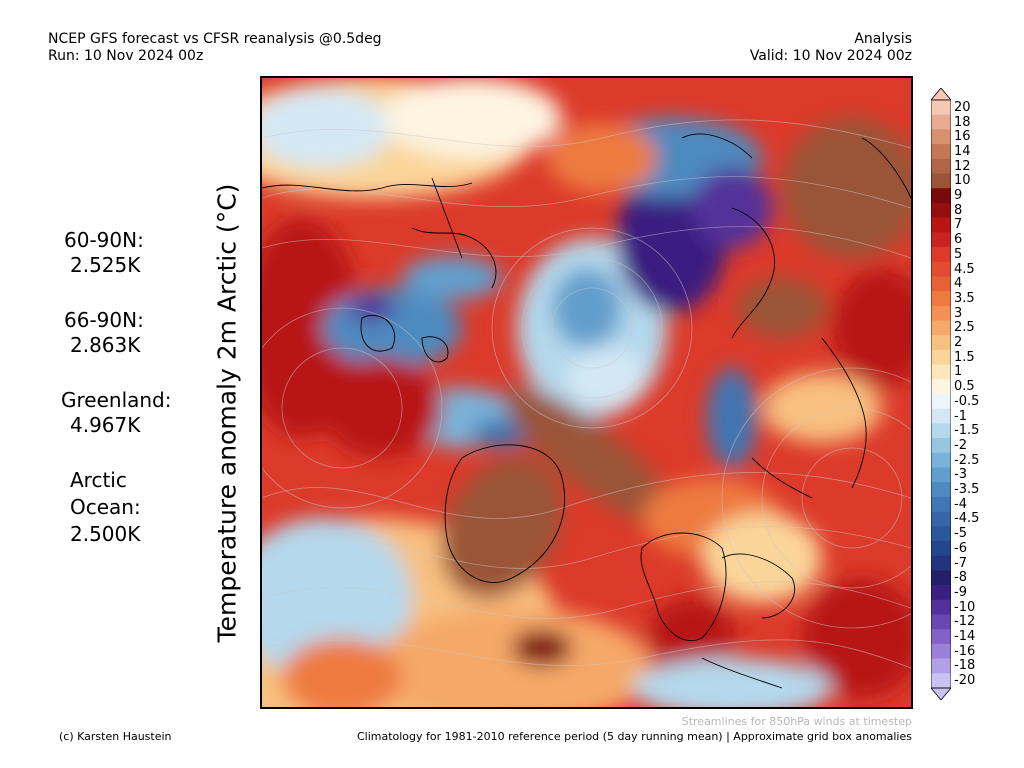  Describe the element at coordinates (962, 137) in the screenshot. I see `colorbar-label: 16` at that location.